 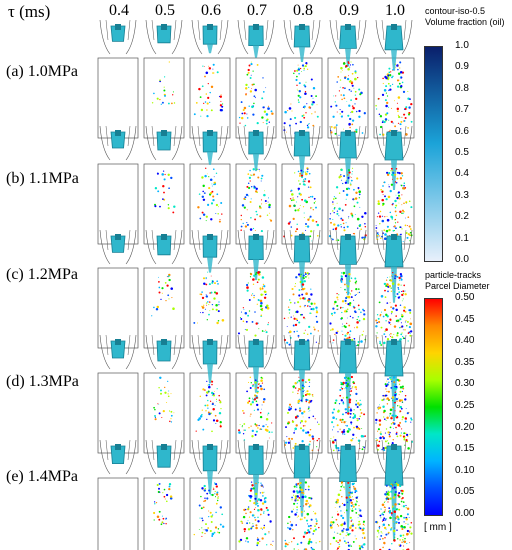 What do you see at coordinates (42, 381) in the screenshot?
I see `pressure-row-label: (d) 1.3MPa` at bounding box center [42, 381].